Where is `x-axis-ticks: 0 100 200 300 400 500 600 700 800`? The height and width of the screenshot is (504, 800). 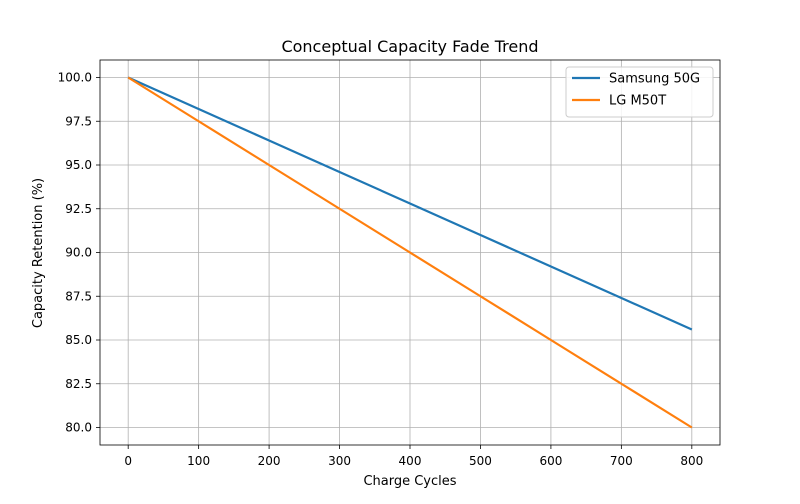
x-axis-ticks: 0 100 200 300 400 500 600 700 800 is located at coordinates (413, 456).